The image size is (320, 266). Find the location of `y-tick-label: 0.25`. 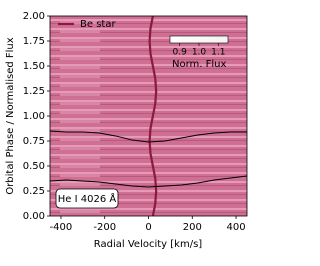

y-tick-label: 0.25 is located at coordinates (34, 191).